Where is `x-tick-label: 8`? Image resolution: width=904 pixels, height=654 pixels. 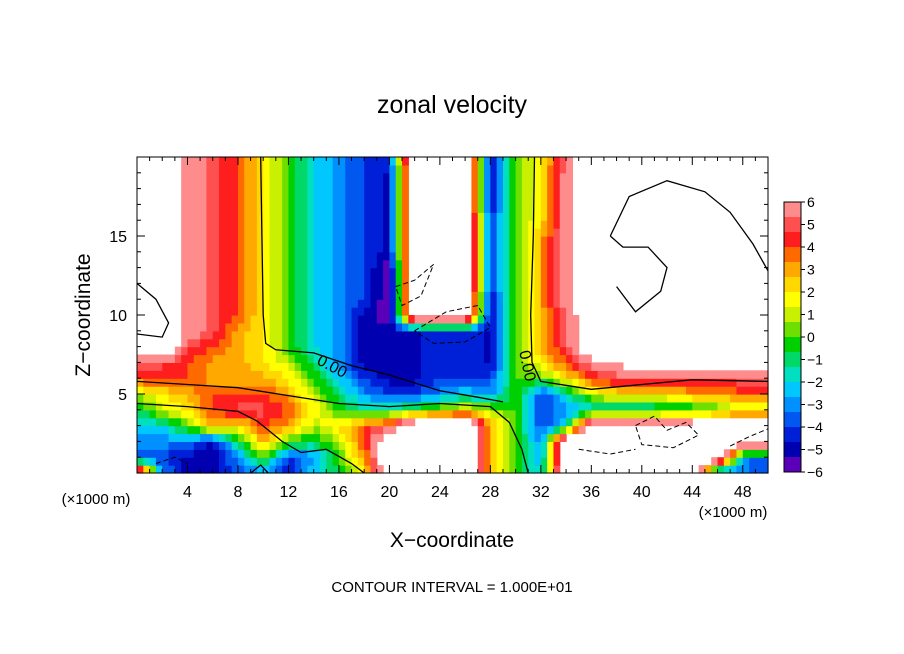
x-tick-label: 8 is located at coordinates (238, 492).